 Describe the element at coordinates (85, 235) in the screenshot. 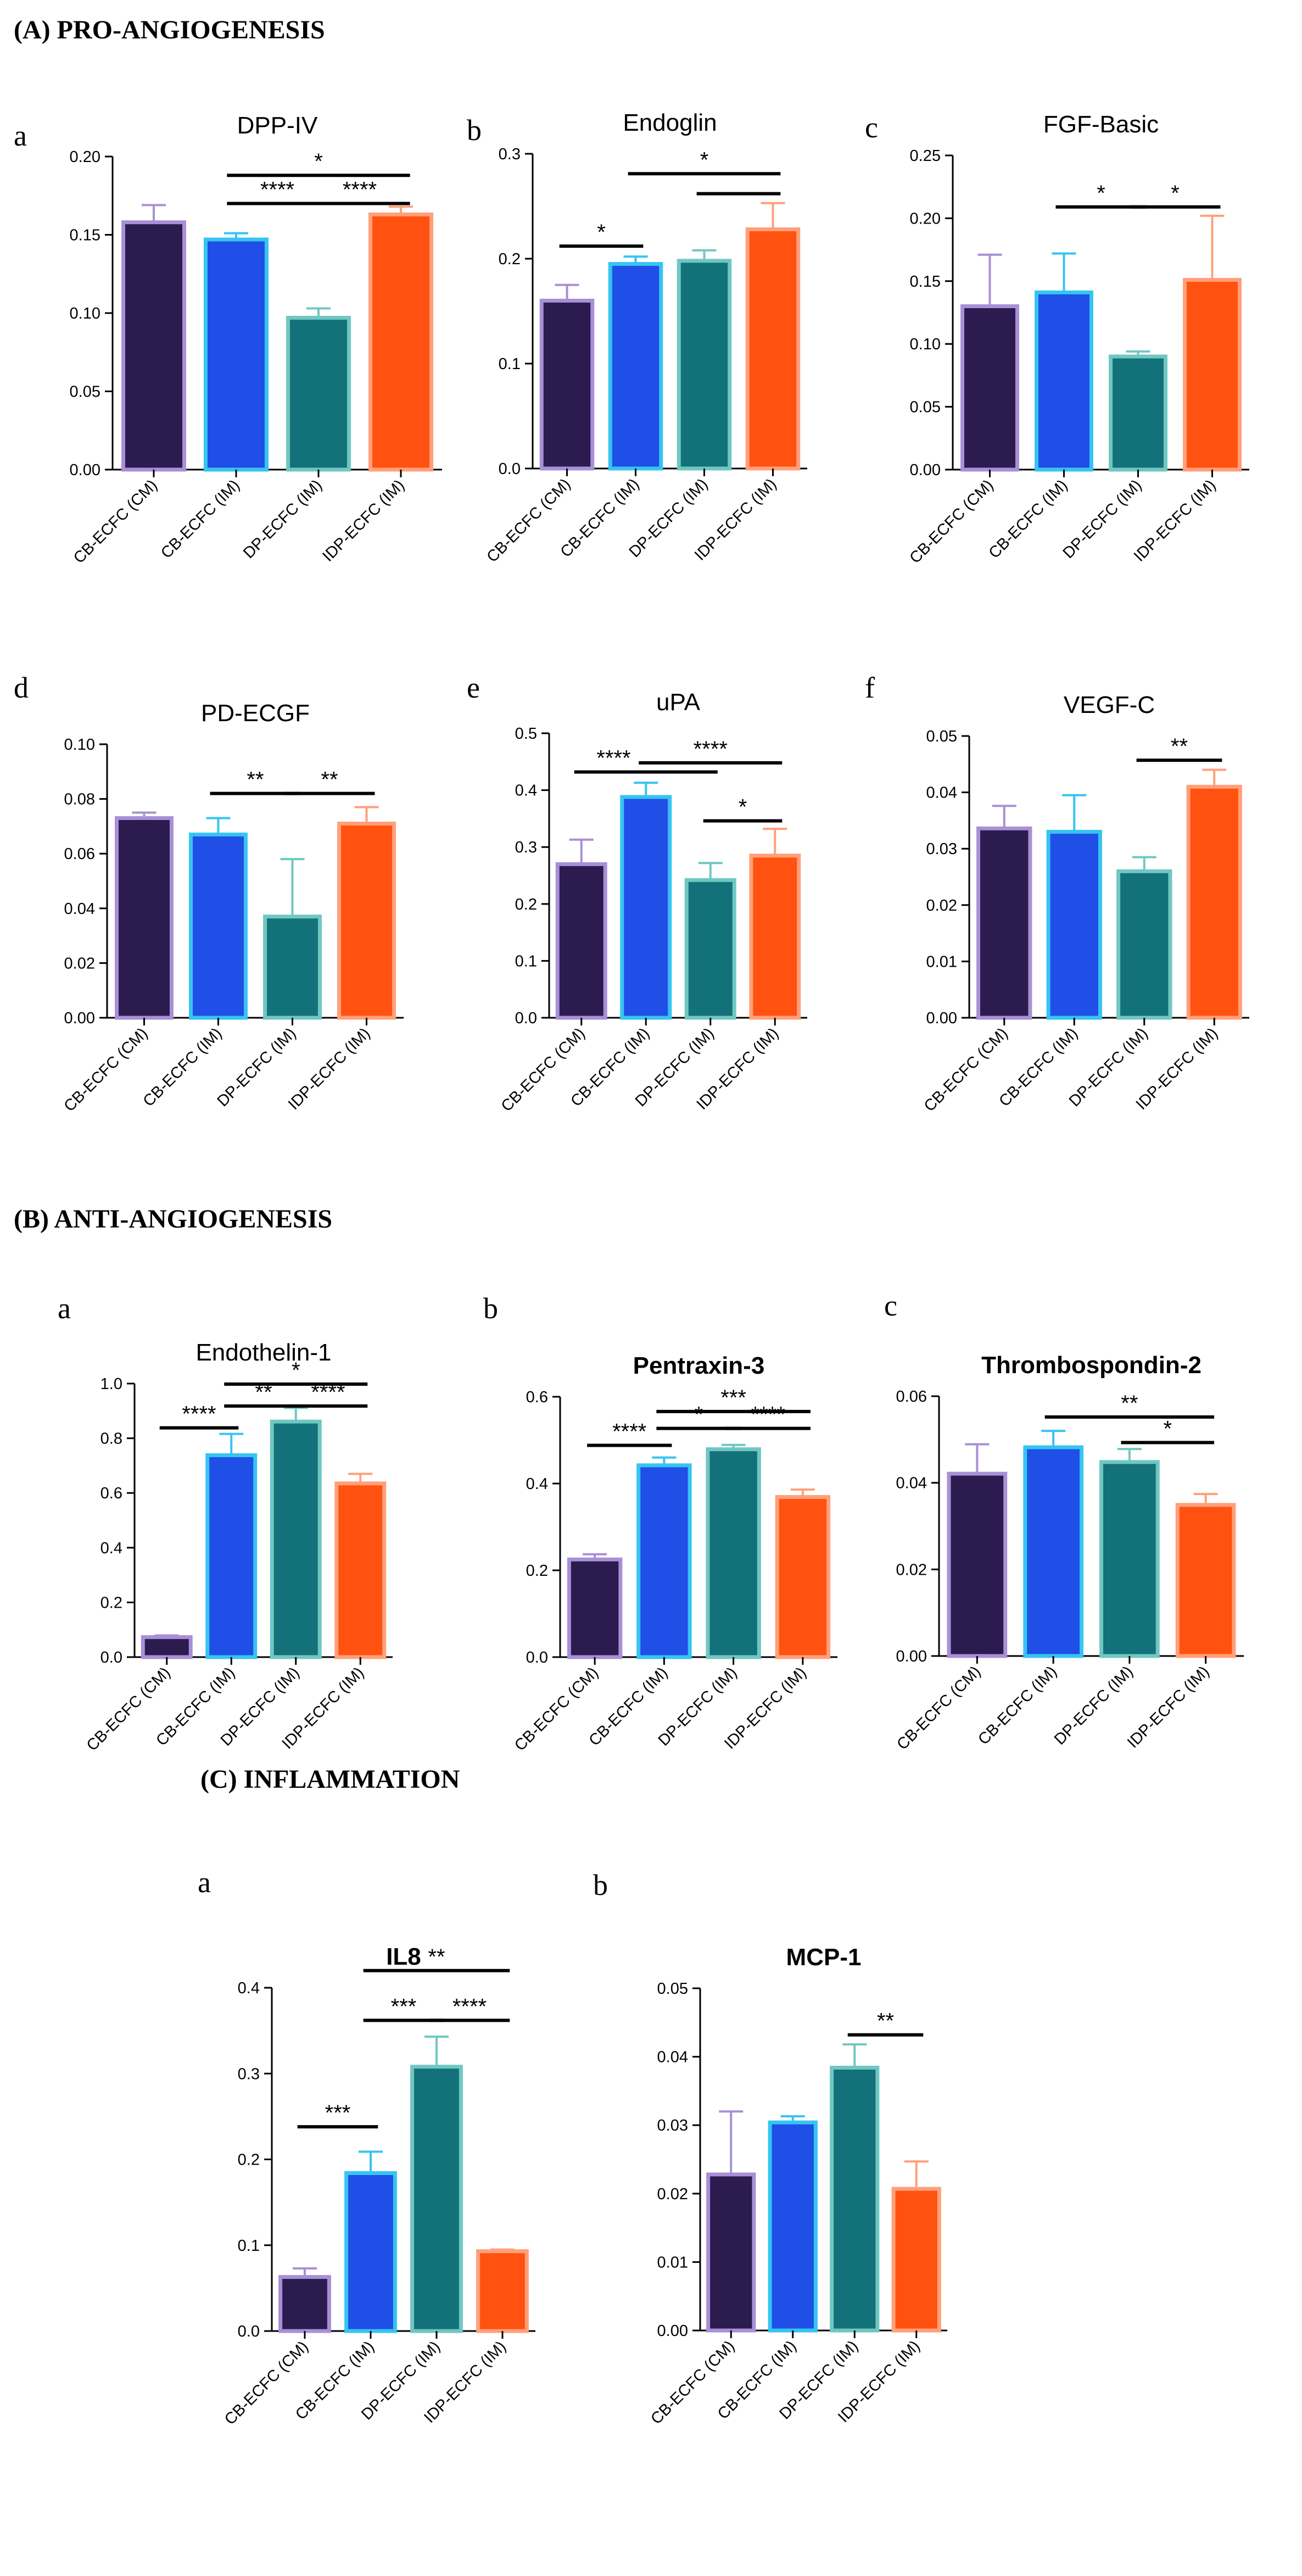

I see `y-tick-label: 0.15` at that location.